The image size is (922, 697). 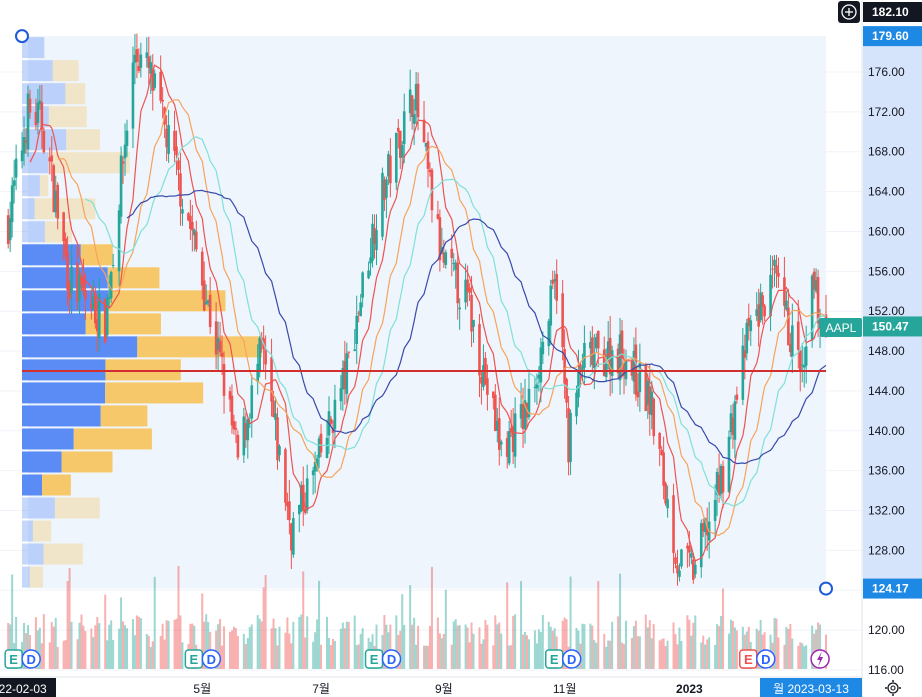 What do you see at coordinates (886, 231) in the screenshot?
I see `price-tick-label: 160.00` at bounding box center [886, 231].